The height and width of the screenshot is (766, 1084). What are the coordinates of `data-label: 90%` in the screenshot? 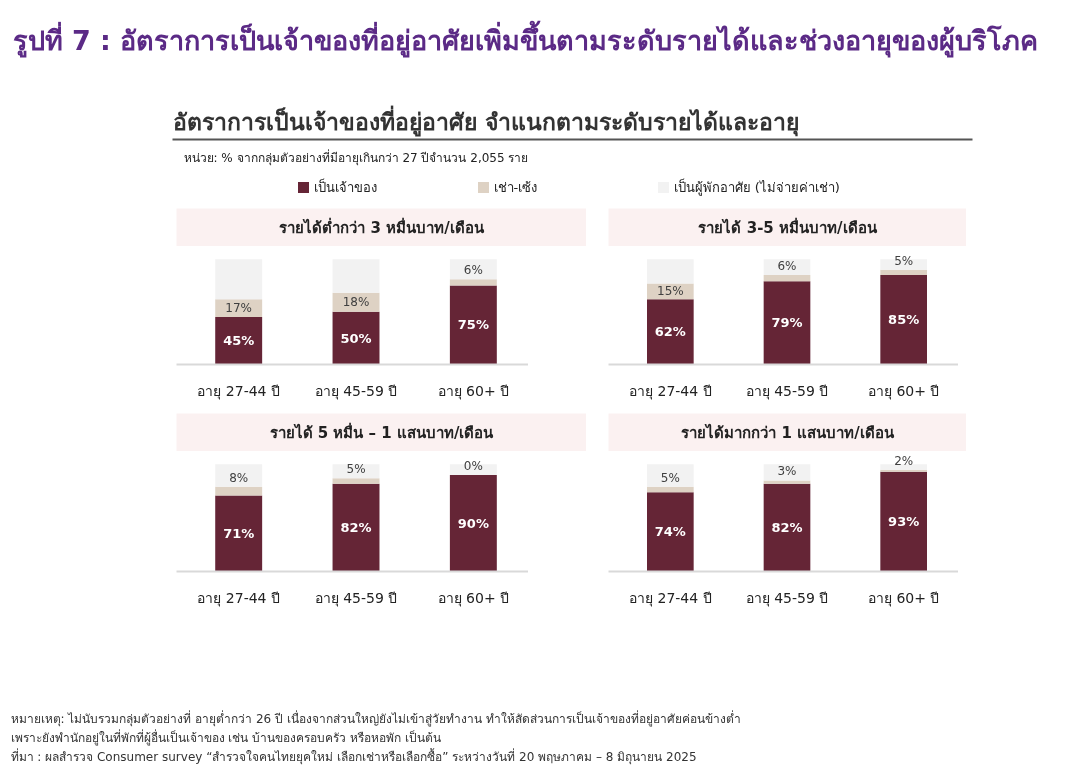 It's located at (473, 523).